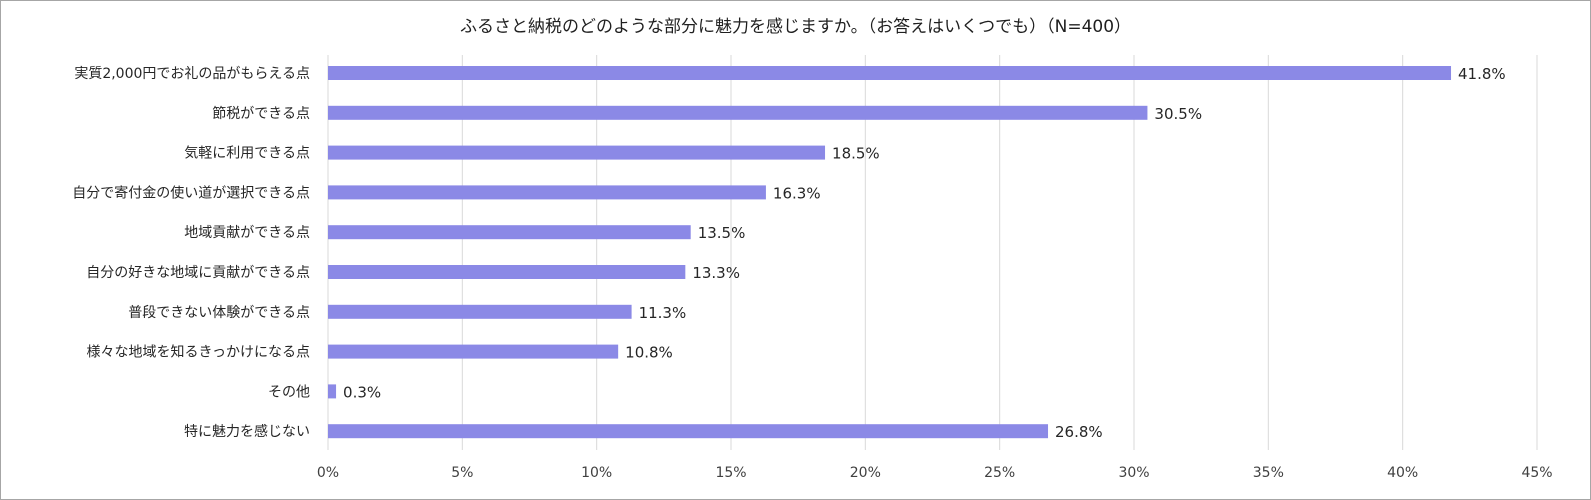 The image size is (1591, 500). I want to click on category-label: 実質2,000円でお礼の品がもらえる点, so click(192, 74).